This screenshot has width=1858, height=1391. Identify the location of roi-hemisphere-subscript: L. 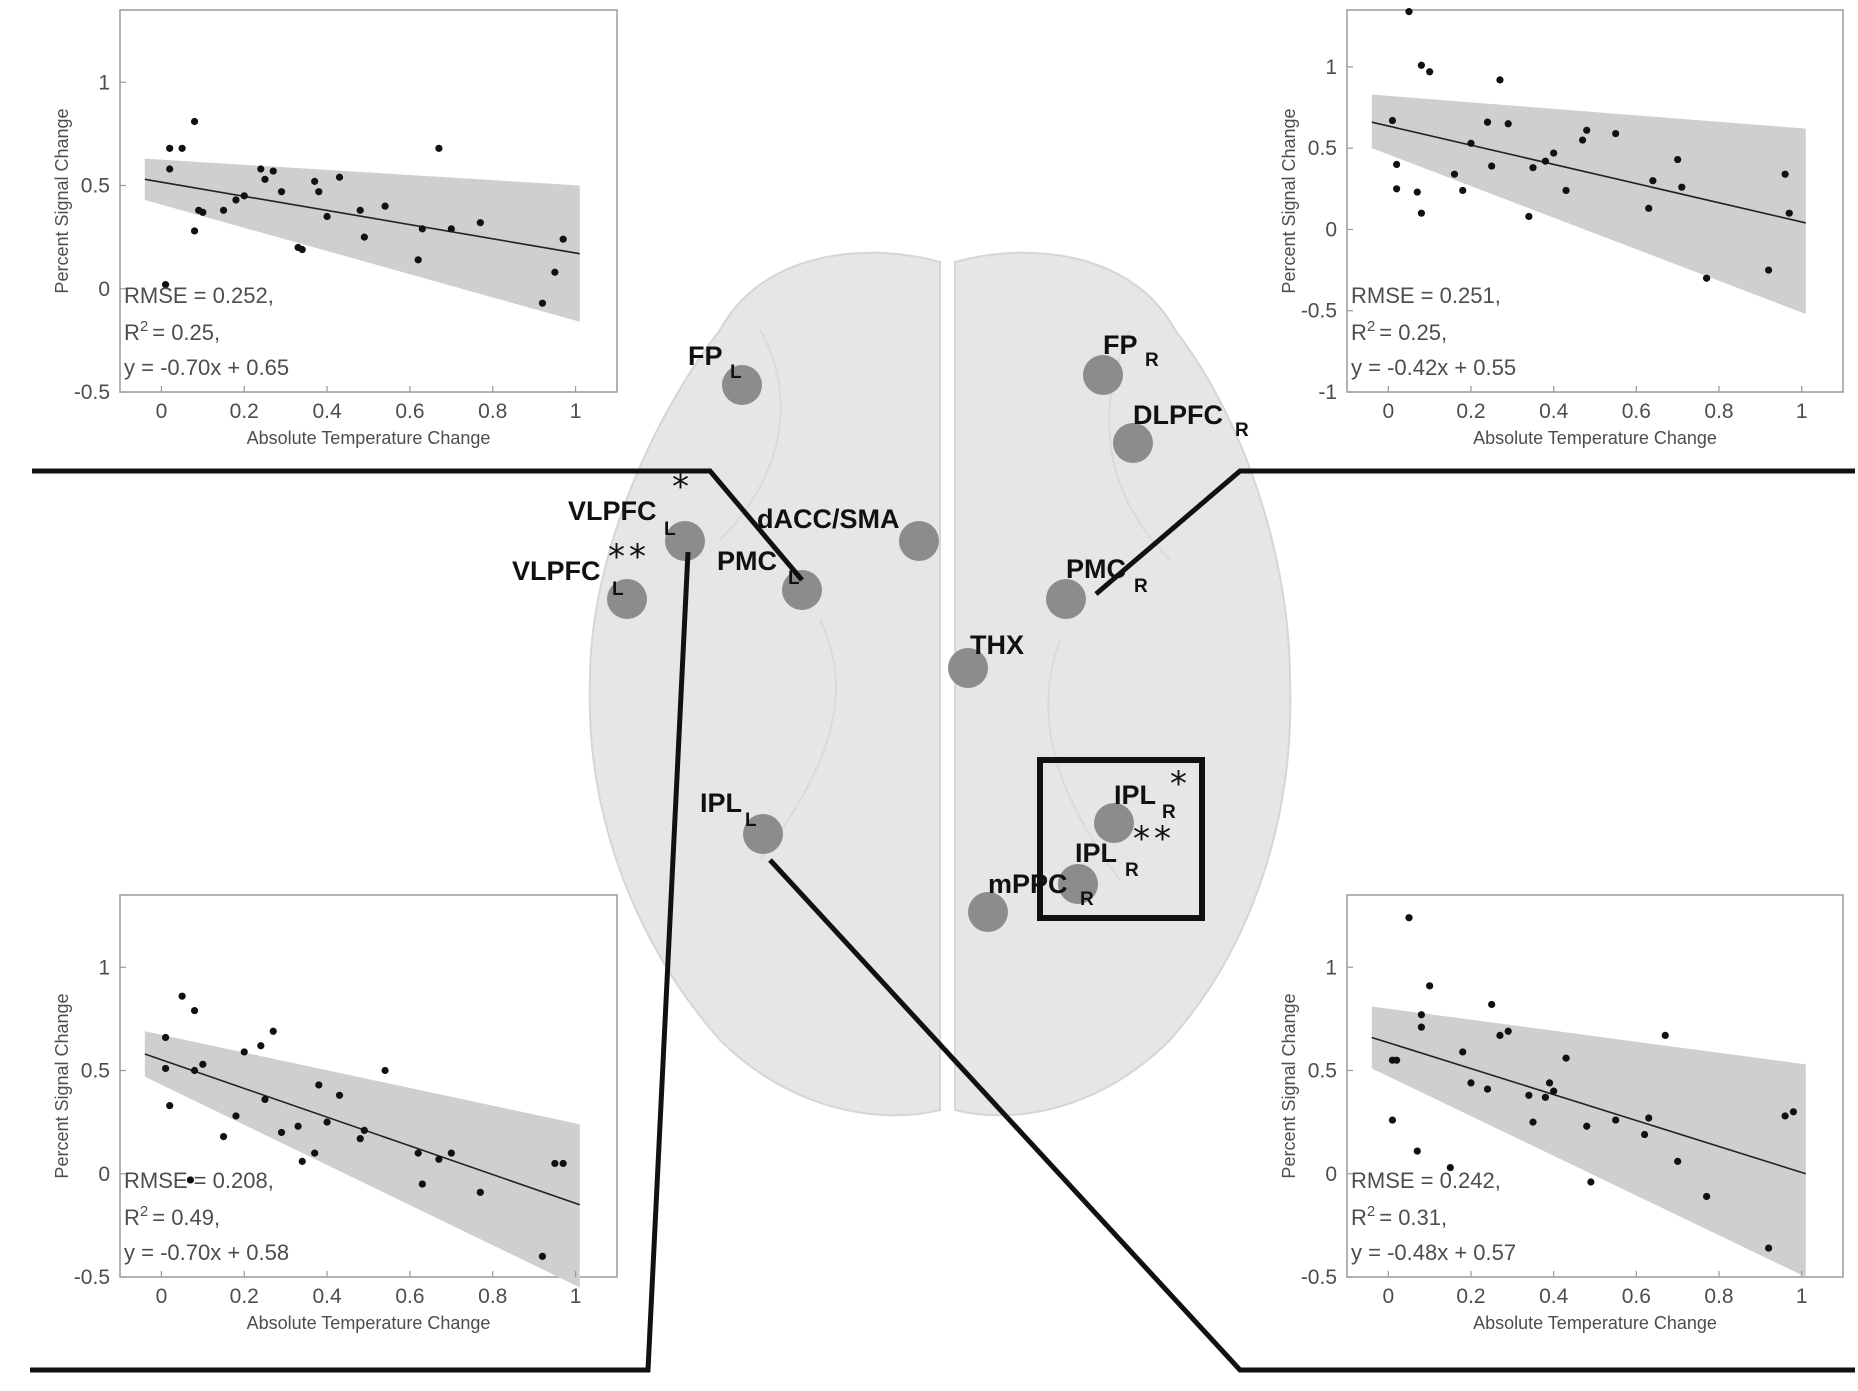
(736, 372).